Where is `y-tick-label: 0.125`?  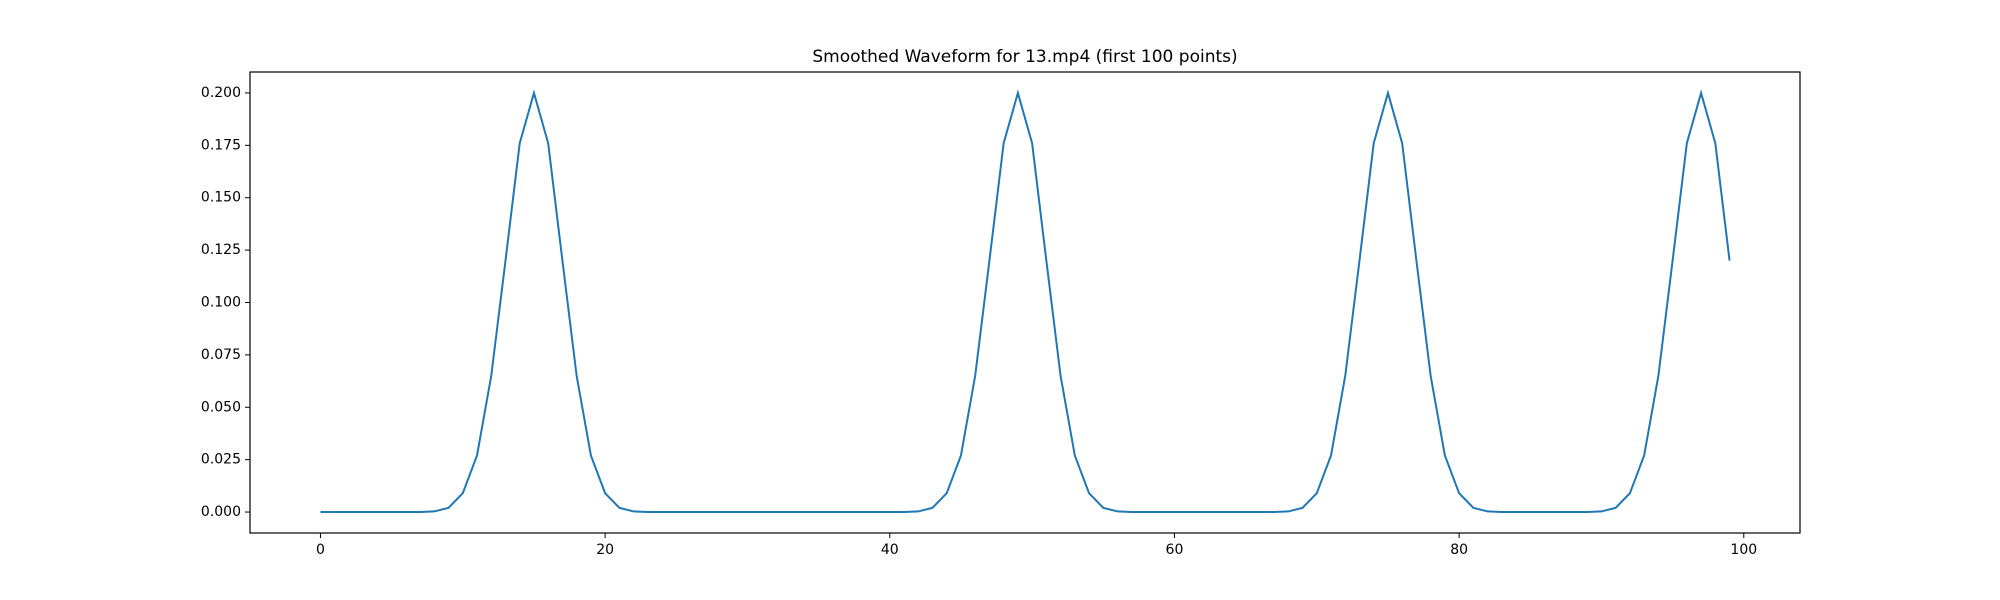
y-tick-label: 0.125 is located at coordinates (221, 250).